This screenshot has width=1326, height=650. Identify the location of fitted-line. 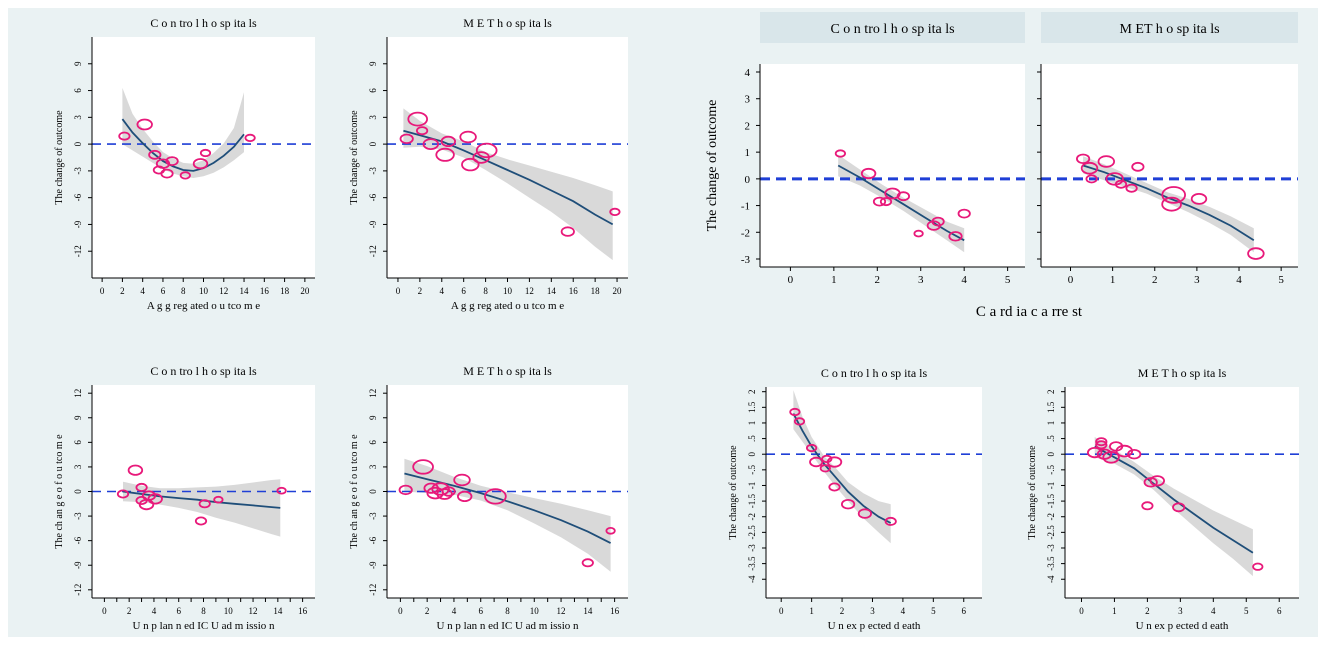
(901, 203).